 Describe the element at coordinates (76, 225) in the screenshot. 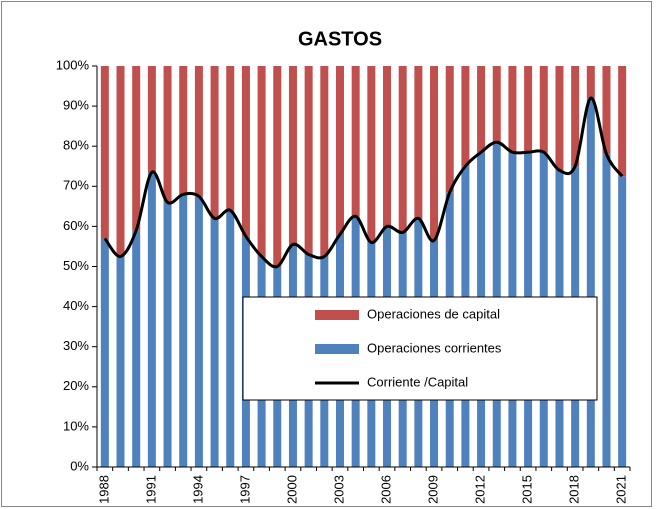

I see `y-tick-label: 60%` at that location.